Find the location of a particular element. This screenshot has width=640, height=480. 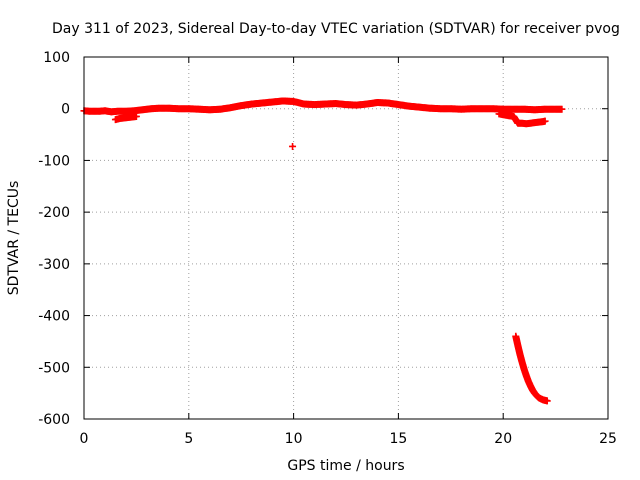

x-tick-label: 0 is located at coordinates (84, 439).